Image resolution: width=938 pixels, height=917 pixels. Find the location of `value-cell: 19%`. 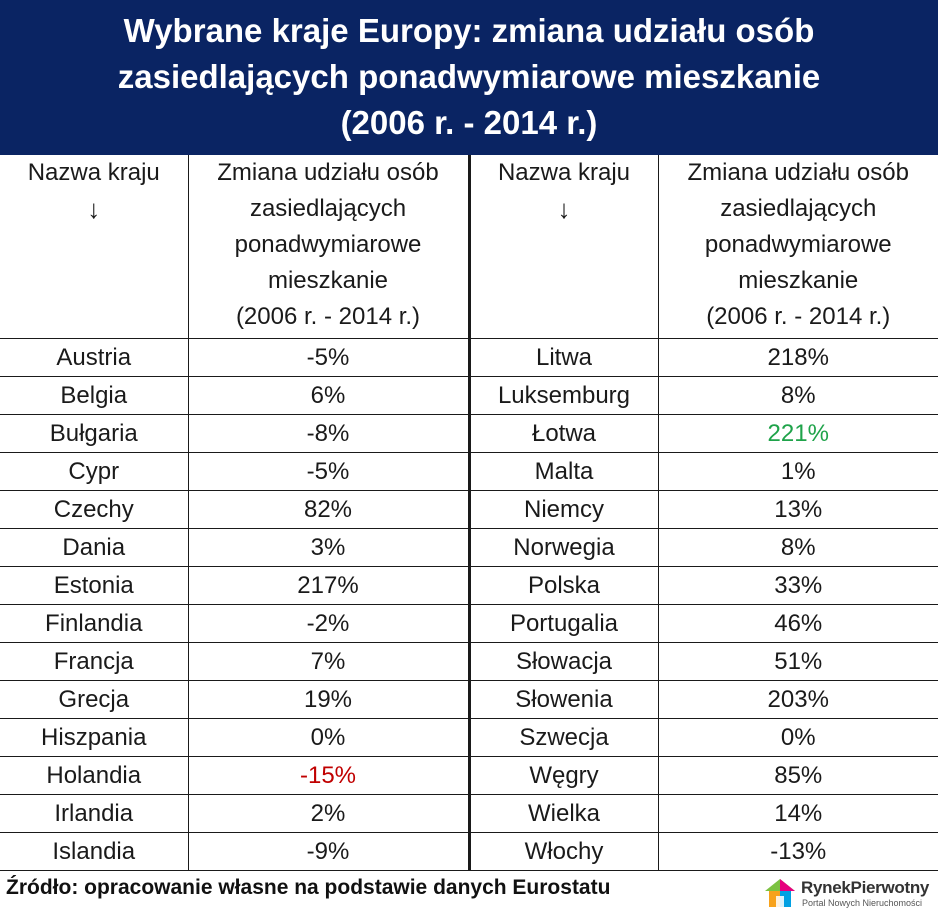

value-cell: 19% is located at coordinates (329, 699).